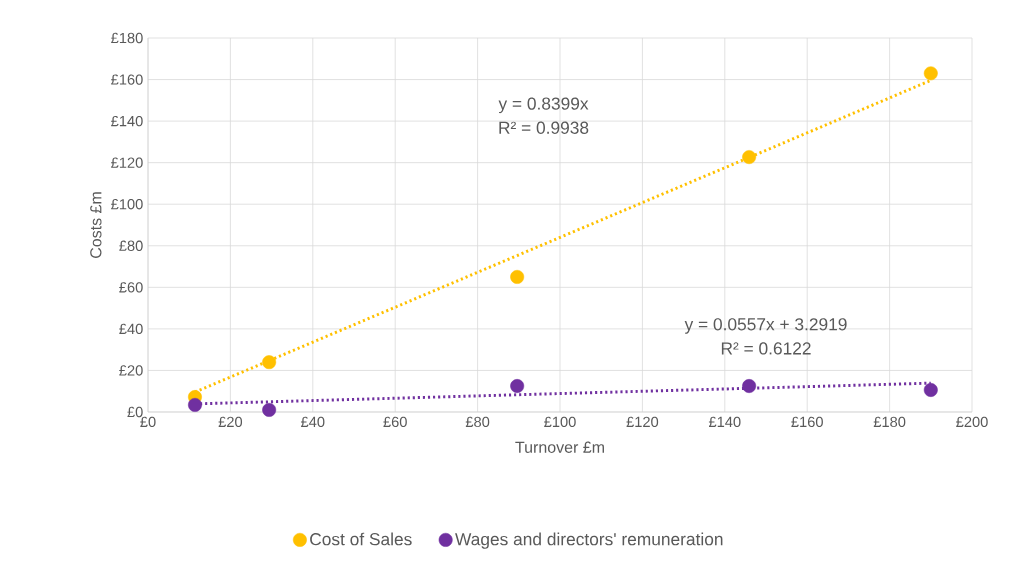 This screenshot has height=571, width=1020. What do you see at coordinates (96, 225) in the screenshot?
I see `y-axis-title: Costs £m` at bounding box center [96, 225].